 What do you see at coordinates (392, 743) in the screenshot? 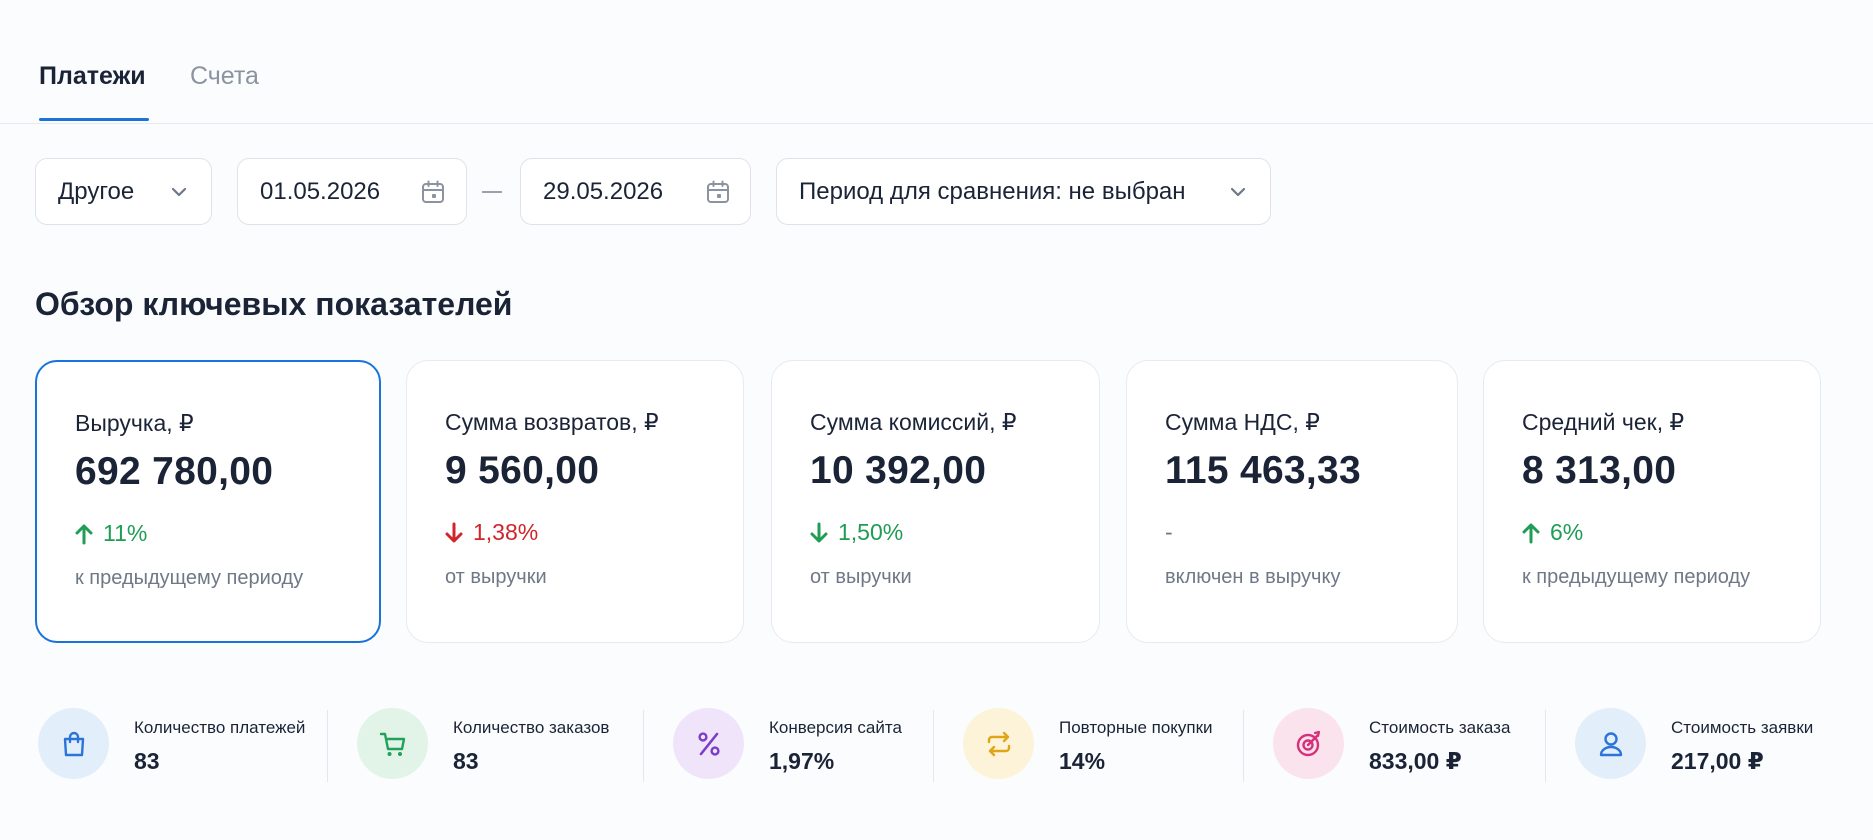
I see `cart-icon` at bounding box center [392, 743].